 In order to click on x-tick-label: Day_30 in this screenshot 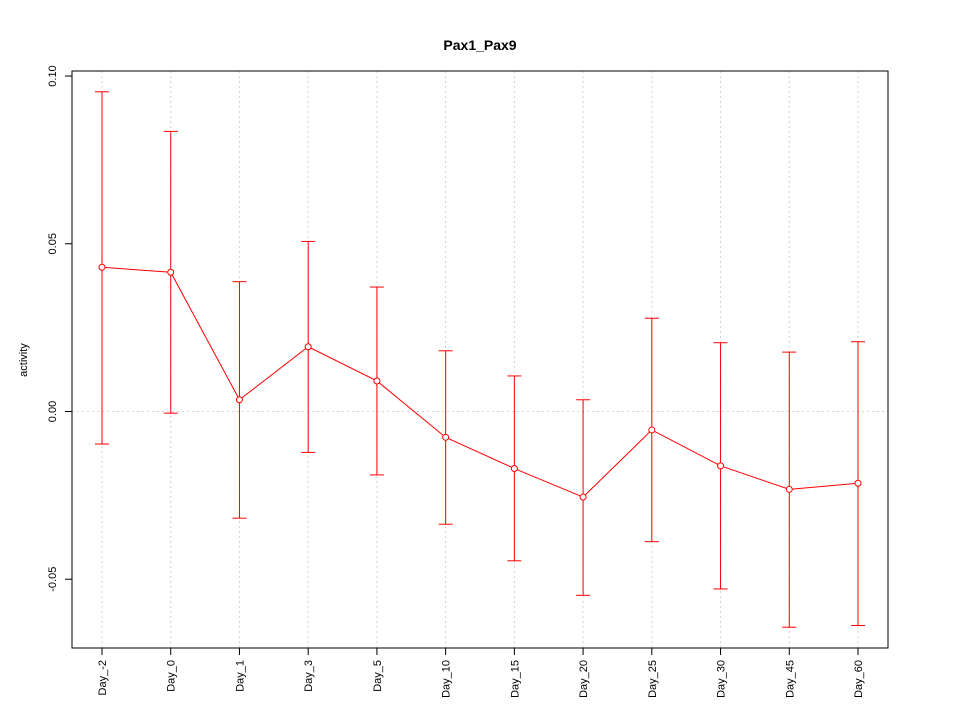, I will do `click(722, 679)`.